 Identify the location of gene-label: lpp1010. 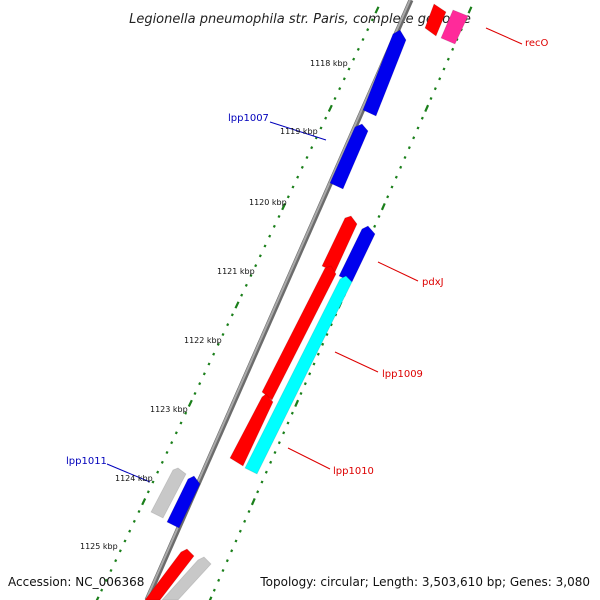
(353, 471).